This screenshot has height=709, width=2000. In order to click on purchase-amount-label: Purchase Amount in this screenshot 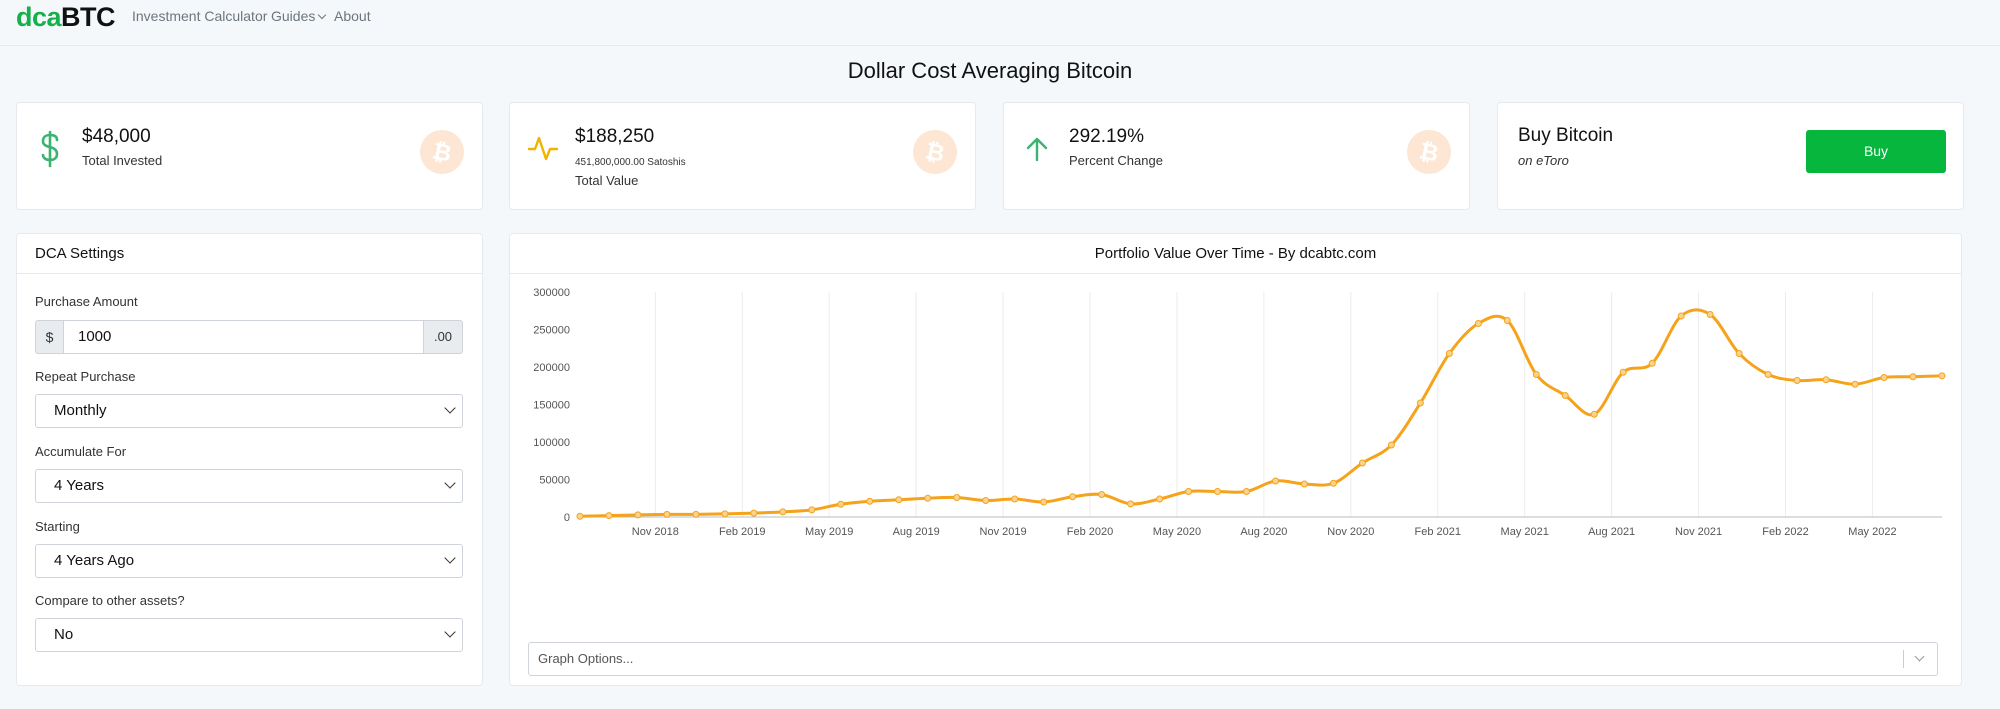, I will do `click(86, 301)`.